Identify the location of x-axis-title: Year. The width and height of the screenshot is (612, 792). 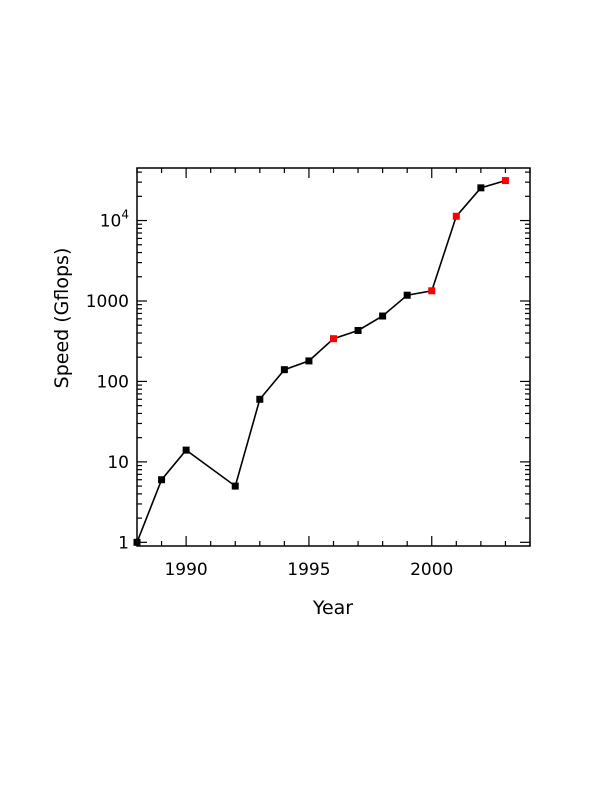
(332, 608).